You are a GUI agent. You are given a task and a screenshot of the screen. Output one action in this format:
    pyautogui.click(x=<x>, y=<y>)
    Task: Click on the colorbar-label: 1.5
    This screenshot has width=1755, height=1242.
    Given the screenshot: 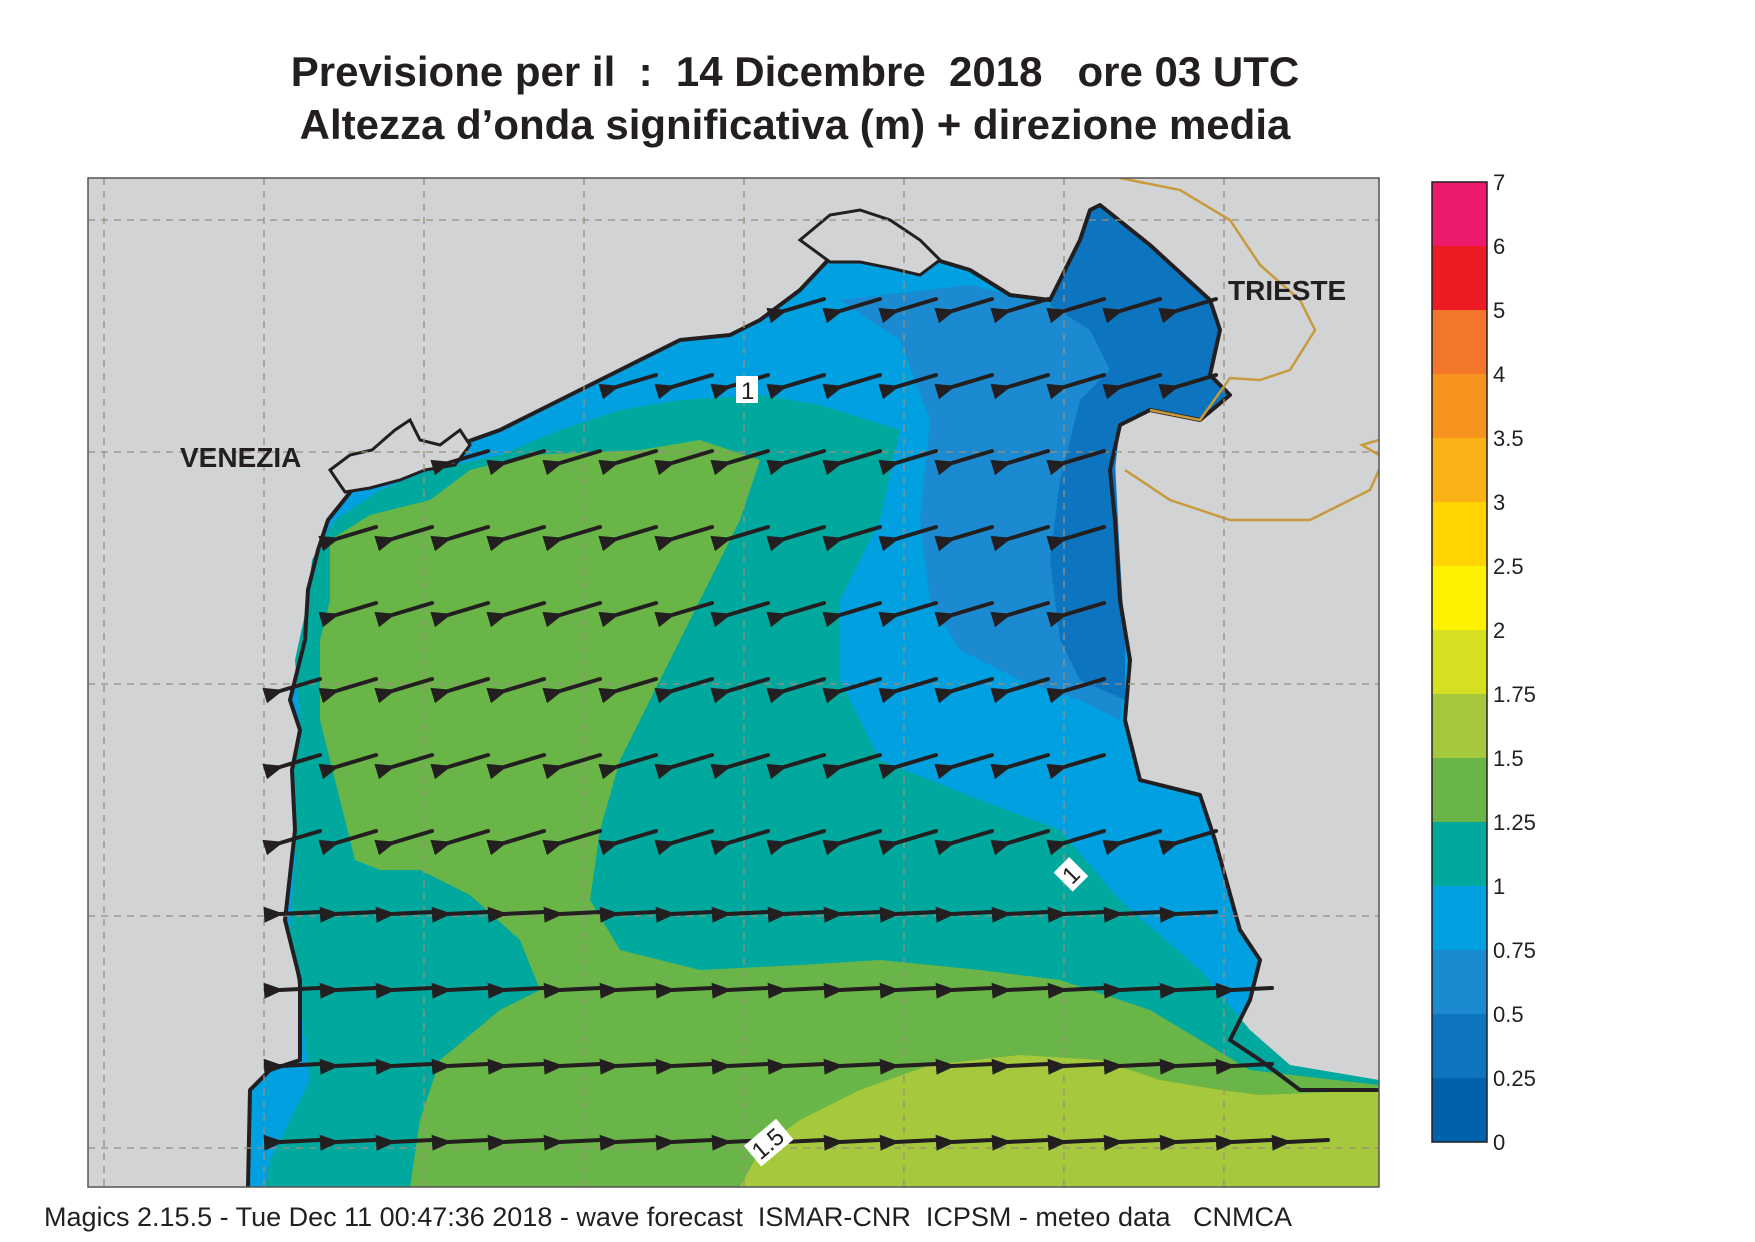 What is the action you would take?
    pyautogui.click(x=1508, y=758)
    